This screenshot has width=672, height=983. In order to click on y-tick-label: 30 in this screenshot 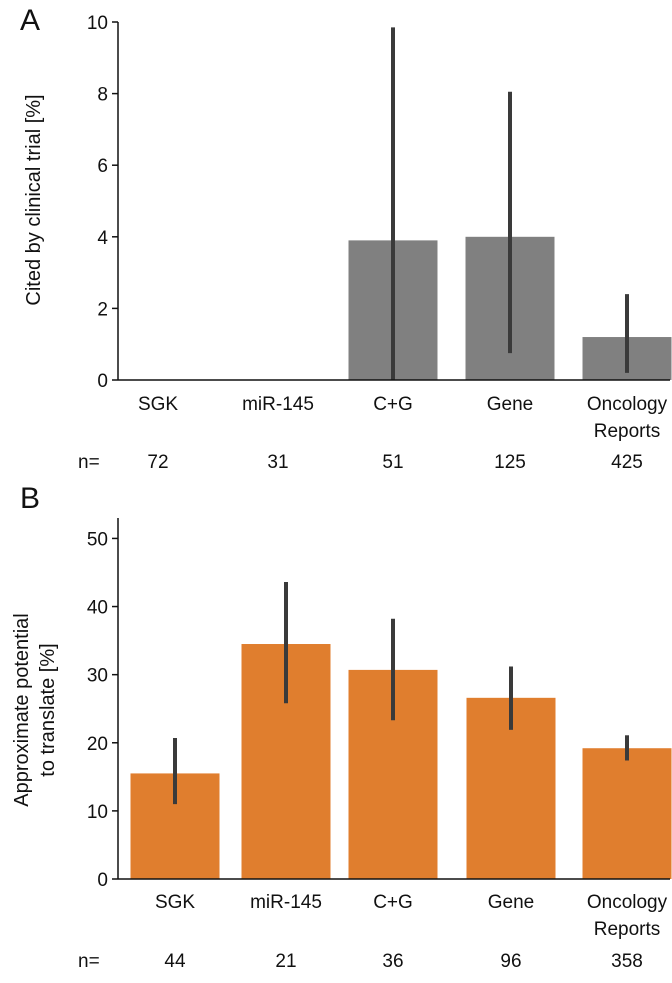, I will do `click(97, 676)`.